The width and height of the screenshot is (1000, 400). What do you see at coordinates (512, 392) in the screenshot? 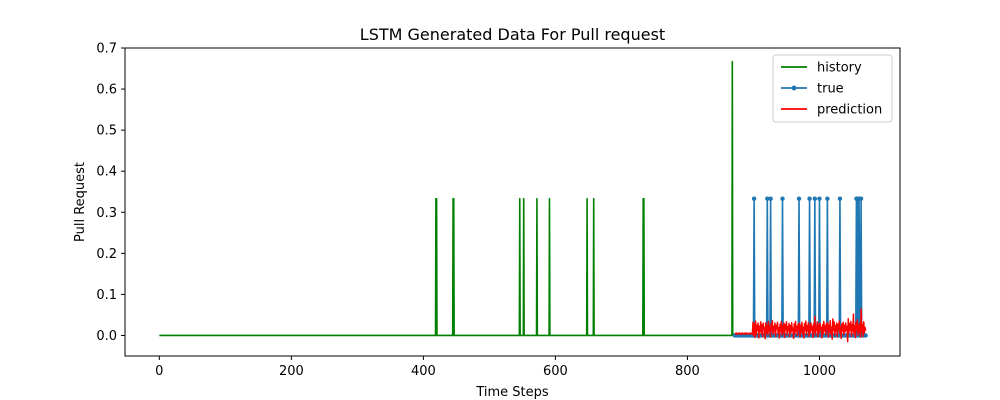
I see `x-axis-title: Time Steps` at bounding box center [512, 392].